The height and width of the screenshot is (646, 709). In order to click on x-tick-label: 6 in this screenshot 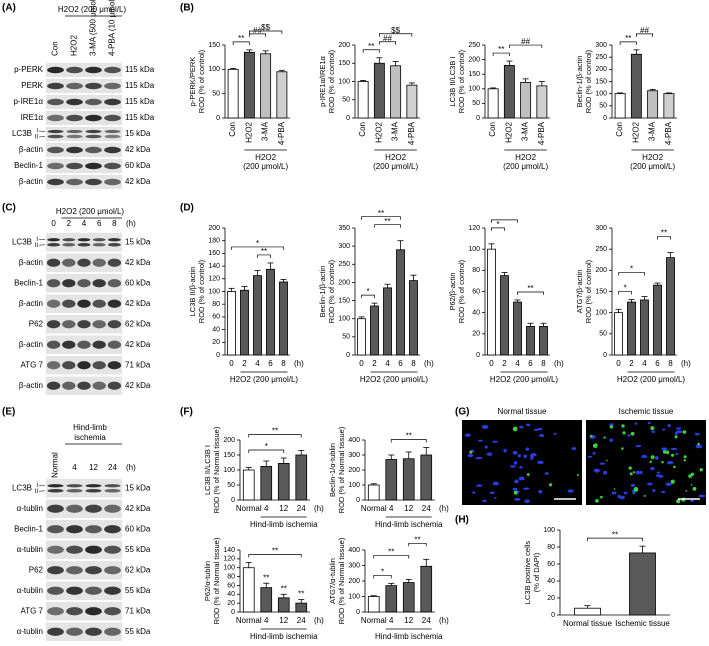, I will do `click(400, 363)`.